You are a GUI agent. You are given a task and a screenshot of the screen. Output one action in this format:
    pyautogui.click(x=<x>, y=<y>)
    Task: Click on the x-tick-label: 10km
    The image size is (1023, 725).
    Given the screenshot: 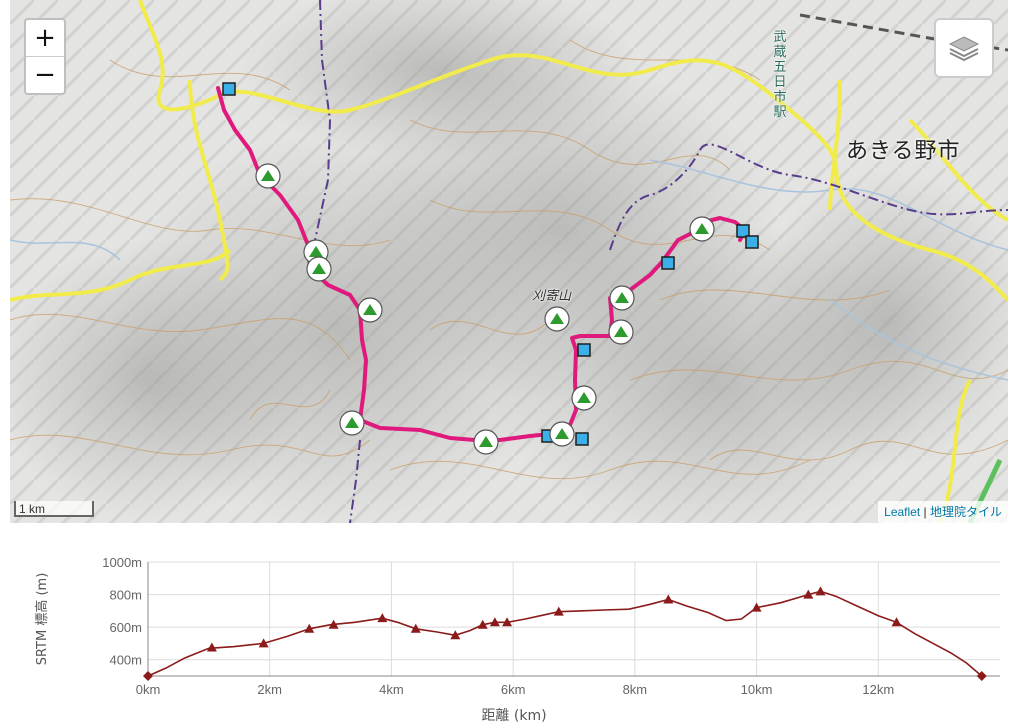 What is the action you would take?
    pyautogui.click(x=757, y=689)
    